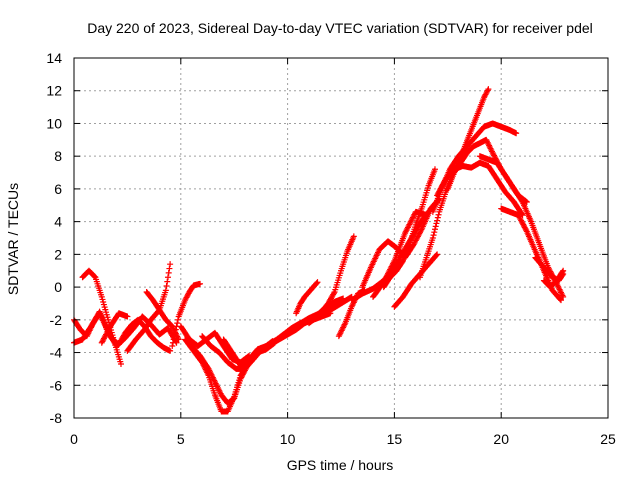 This screenshot has width=640, height=480. Describe the element at coordinates (501, 439) in the screenshot. I see `x-tick-label: 20` at that location.